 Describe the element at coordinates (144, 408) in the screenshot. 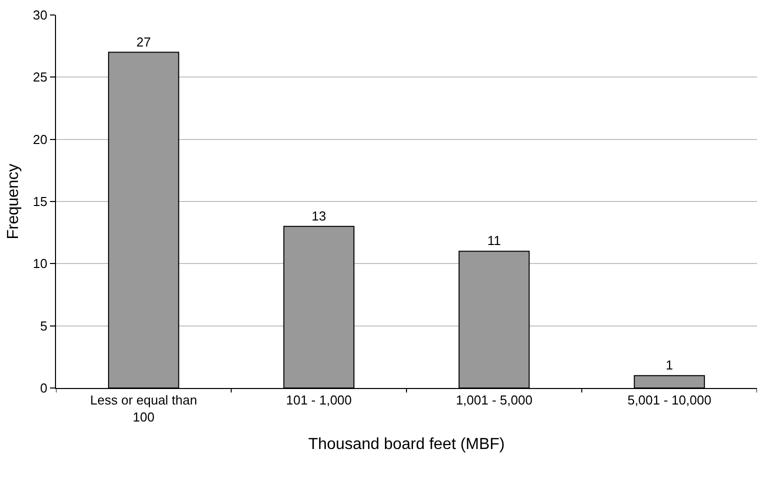

I see `x-tick-label: Less or equal than 100` at that location.